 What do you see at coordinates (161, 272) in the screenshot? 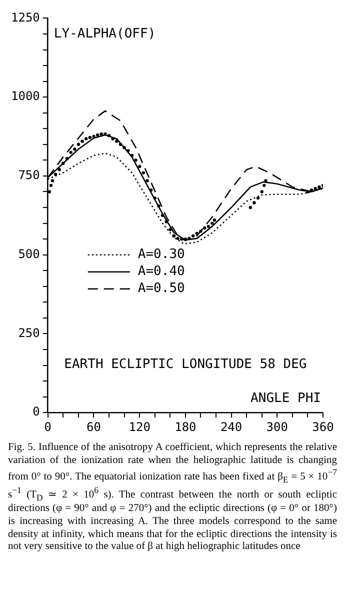
I see `legend-label: A=0.40` at bounding box center [161, 272].